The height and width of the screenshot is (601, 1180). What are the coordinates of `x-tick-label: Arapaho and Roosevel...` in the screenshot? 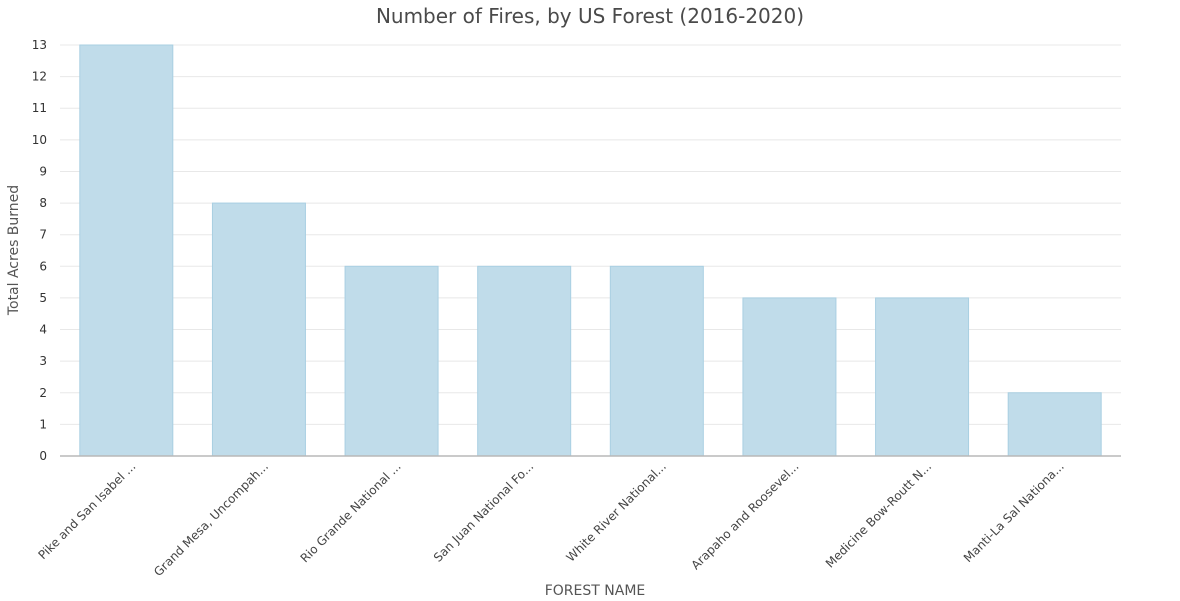 It's located at (744, 515).